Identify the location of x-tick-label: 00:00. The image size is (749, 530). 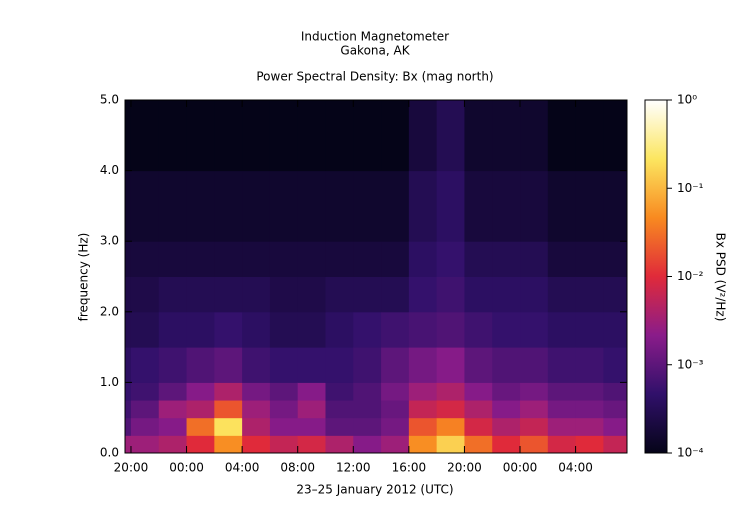
(186, 468).